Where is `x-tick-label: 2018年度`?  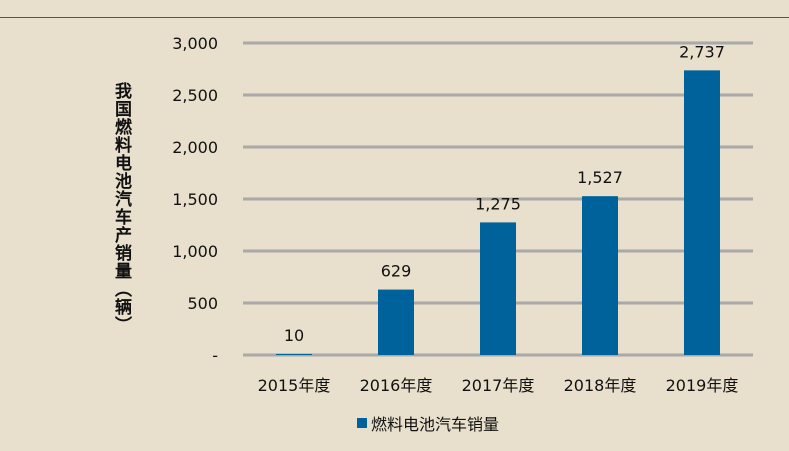 x-tick-label: 2018年度 is located at coordinates (600, 385).